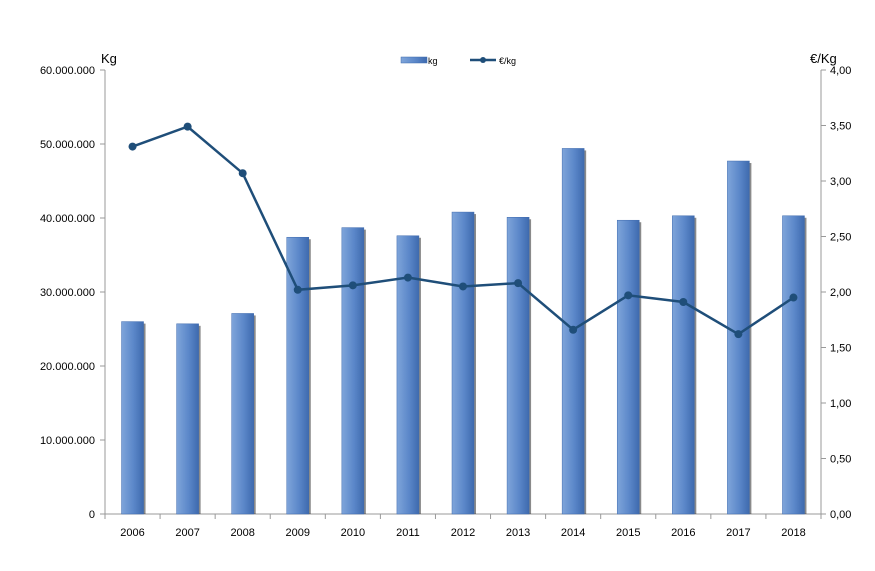 Image resolution: width=875 pixels, height=571 pixels. Describe the element at coordinates (463, 533) in the screenshot. I see `x-tick-label: 2012` at that location.